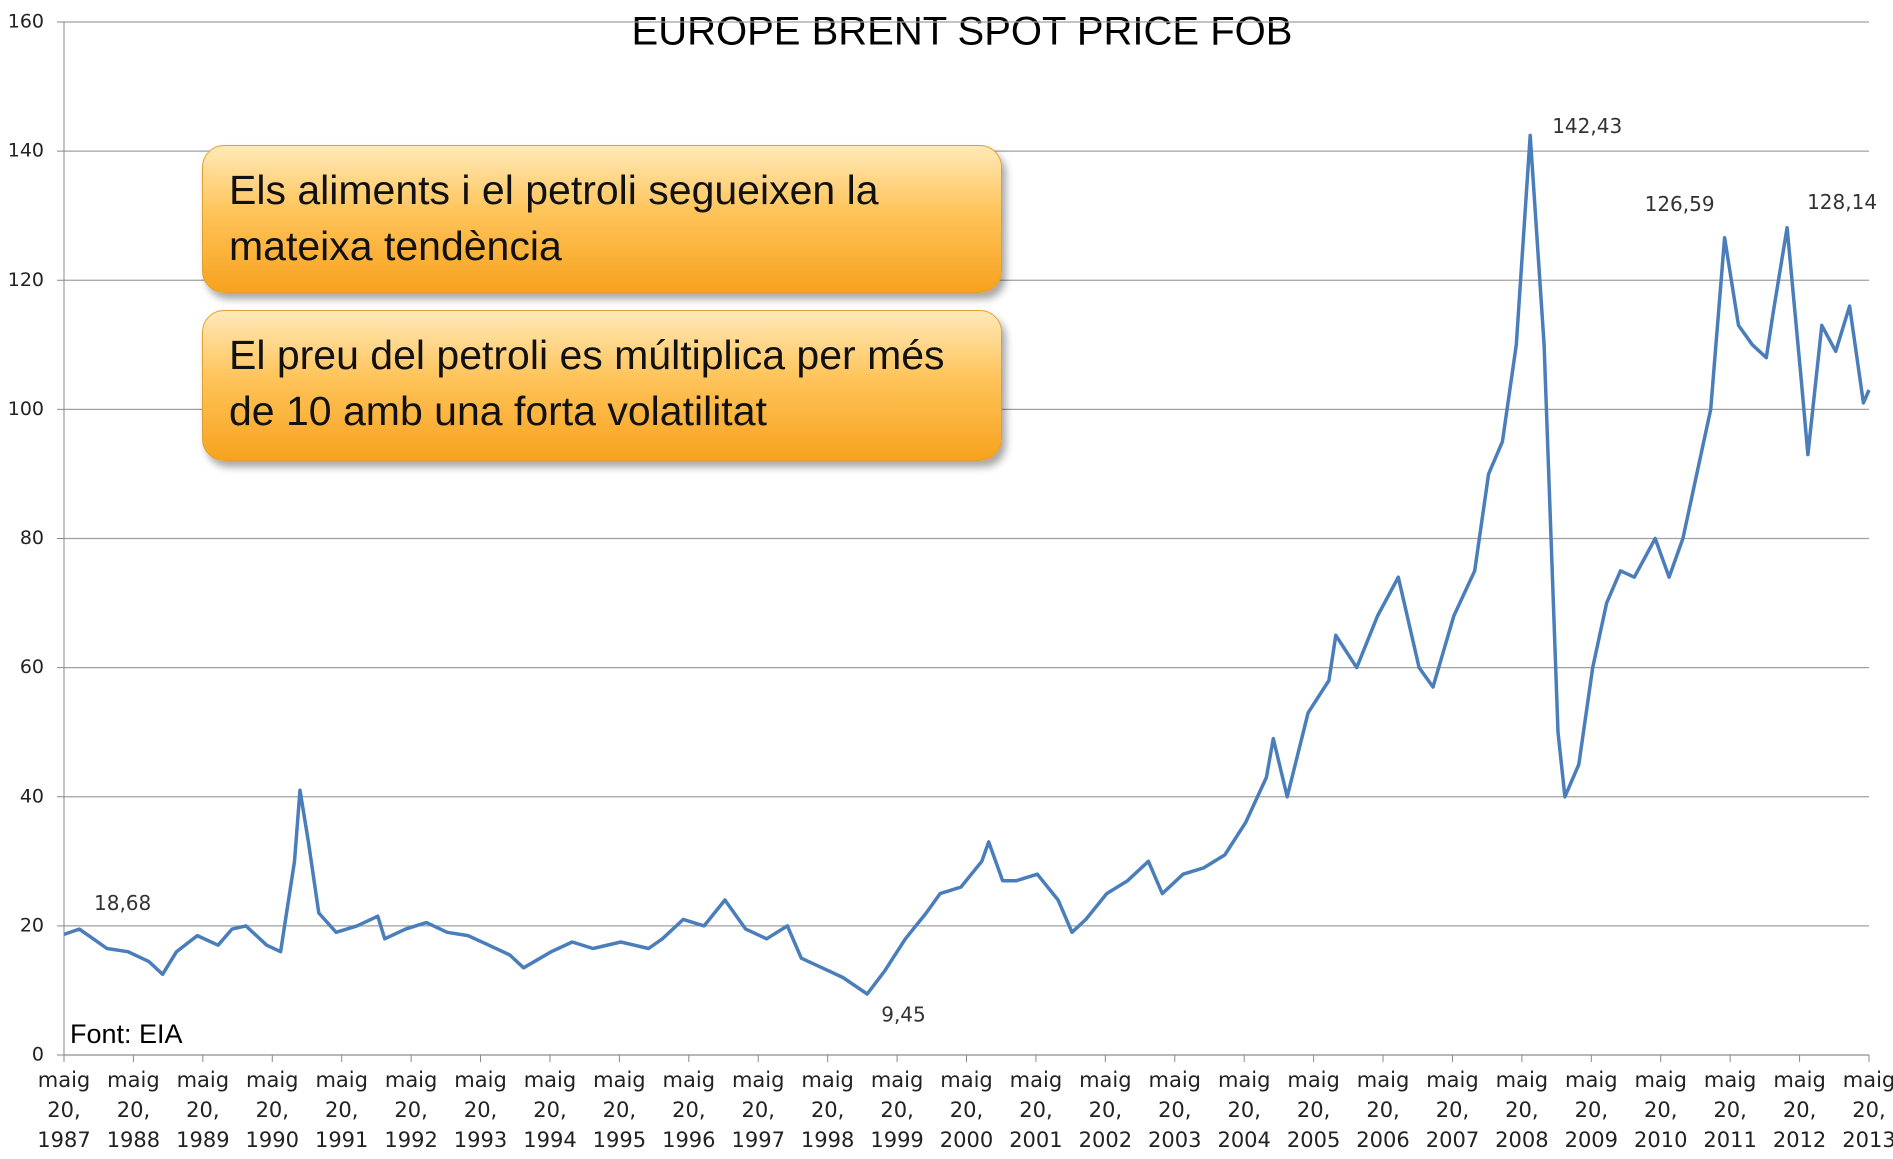 Image resolution: width=1893 pixels, height=1159 pixels. Describe the element at coordinates (1729, 1110) in the screenshot. I see `x-tick-label: maig 20, 2011` at that location.